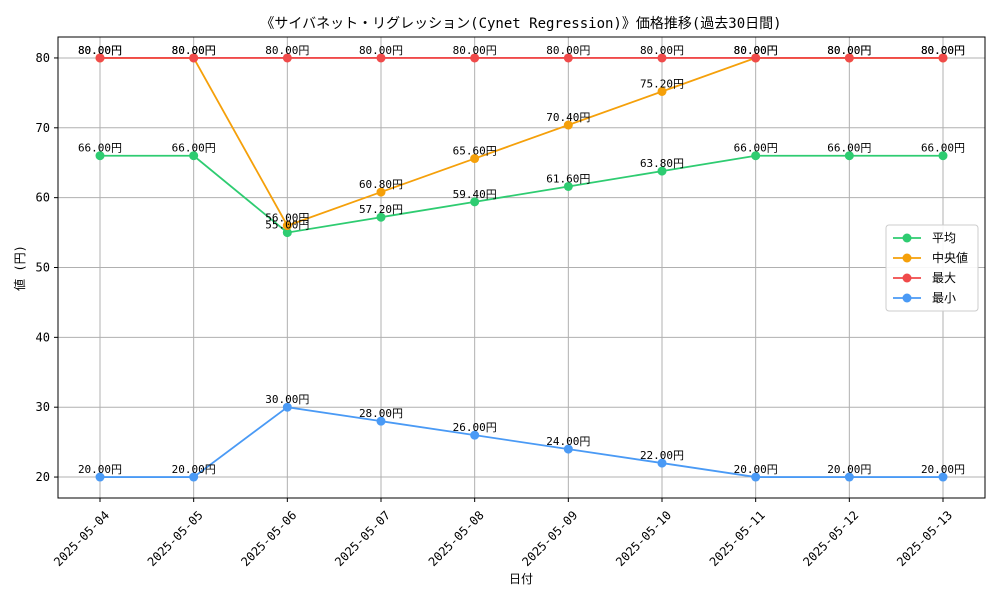  Describe the element at coordinates (932, 268) in the screenshot. I see `legend-box` at that location.